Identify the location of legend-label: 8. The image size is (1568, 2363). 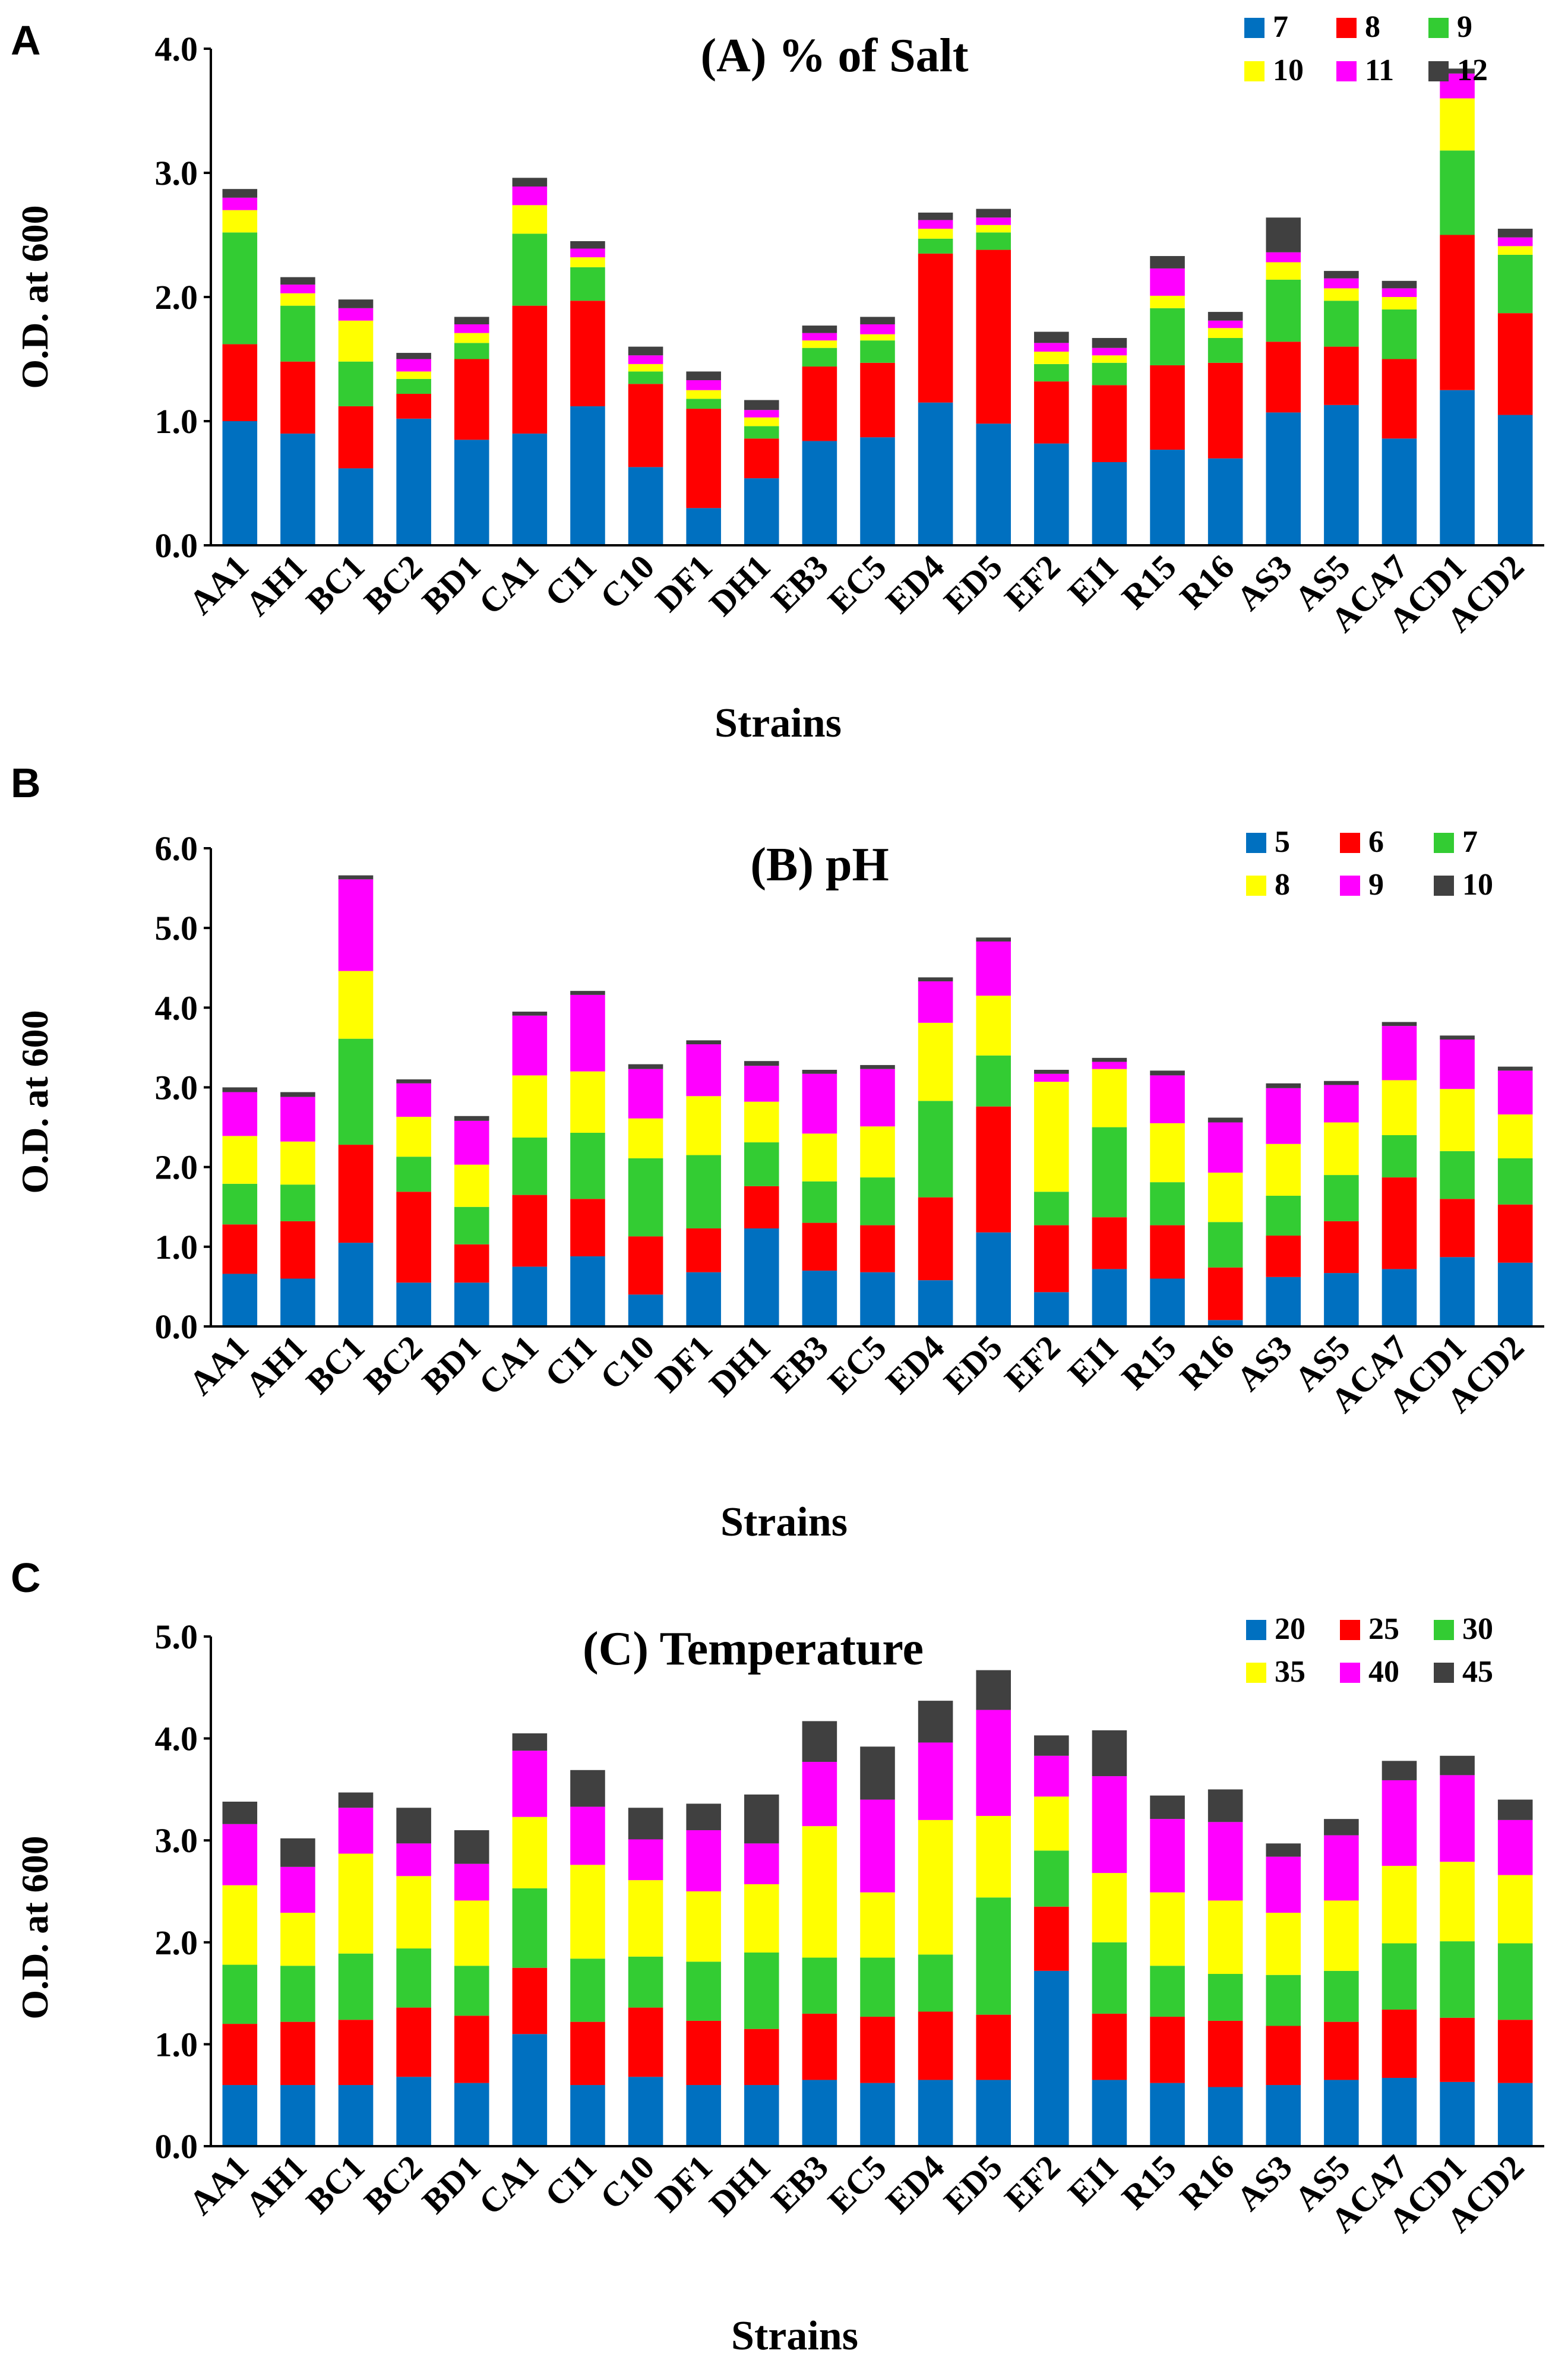
(1282, 885).